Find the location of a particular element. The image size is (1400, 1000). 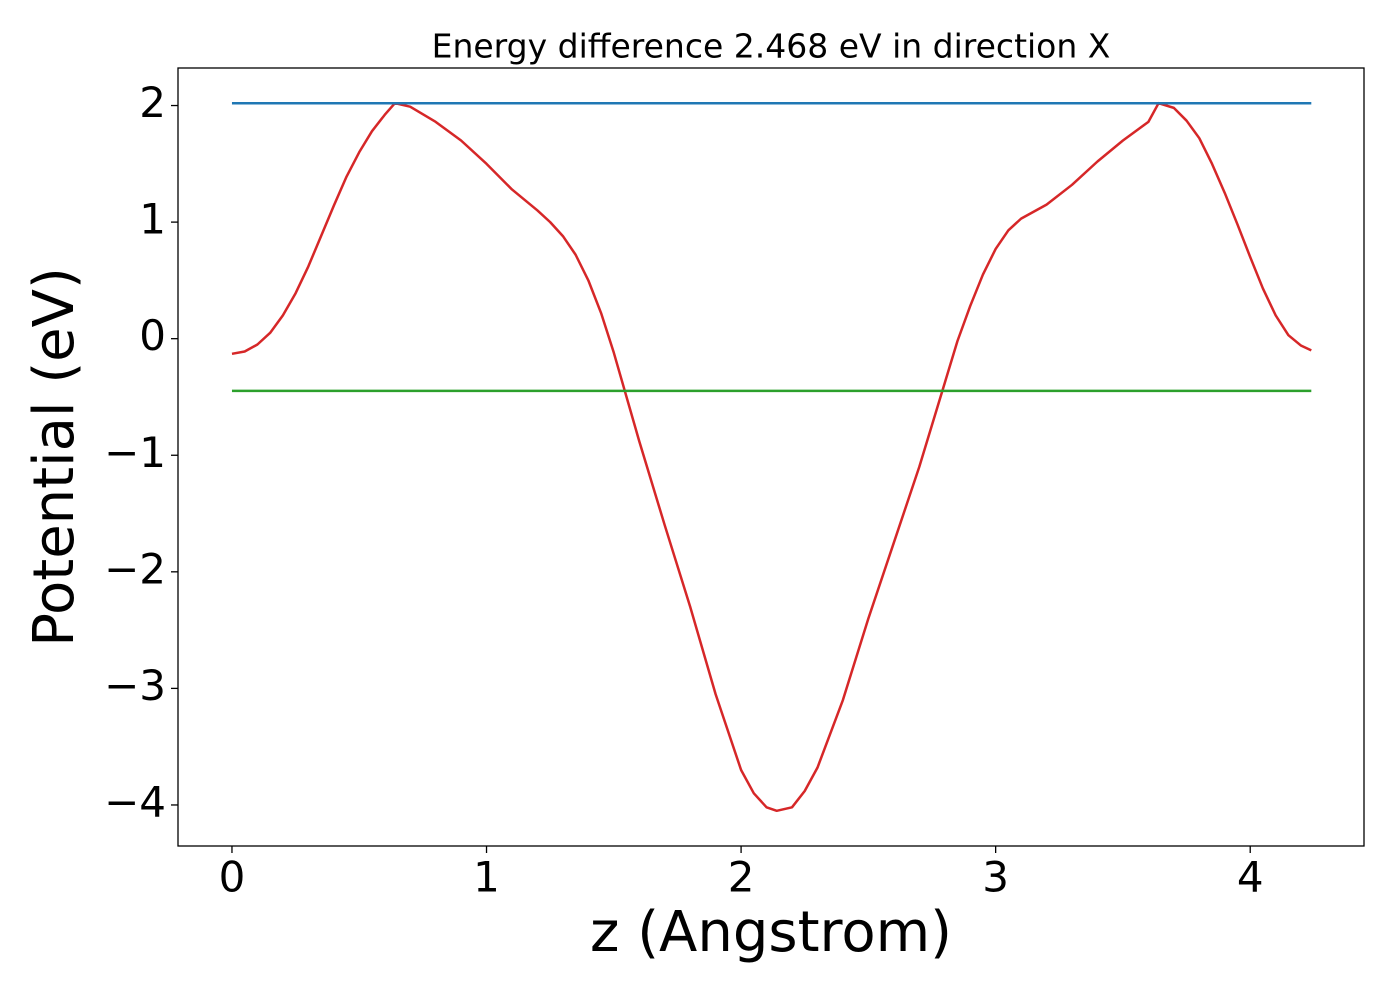

y-tick-label: −1 is located at coordinates (135, 452).